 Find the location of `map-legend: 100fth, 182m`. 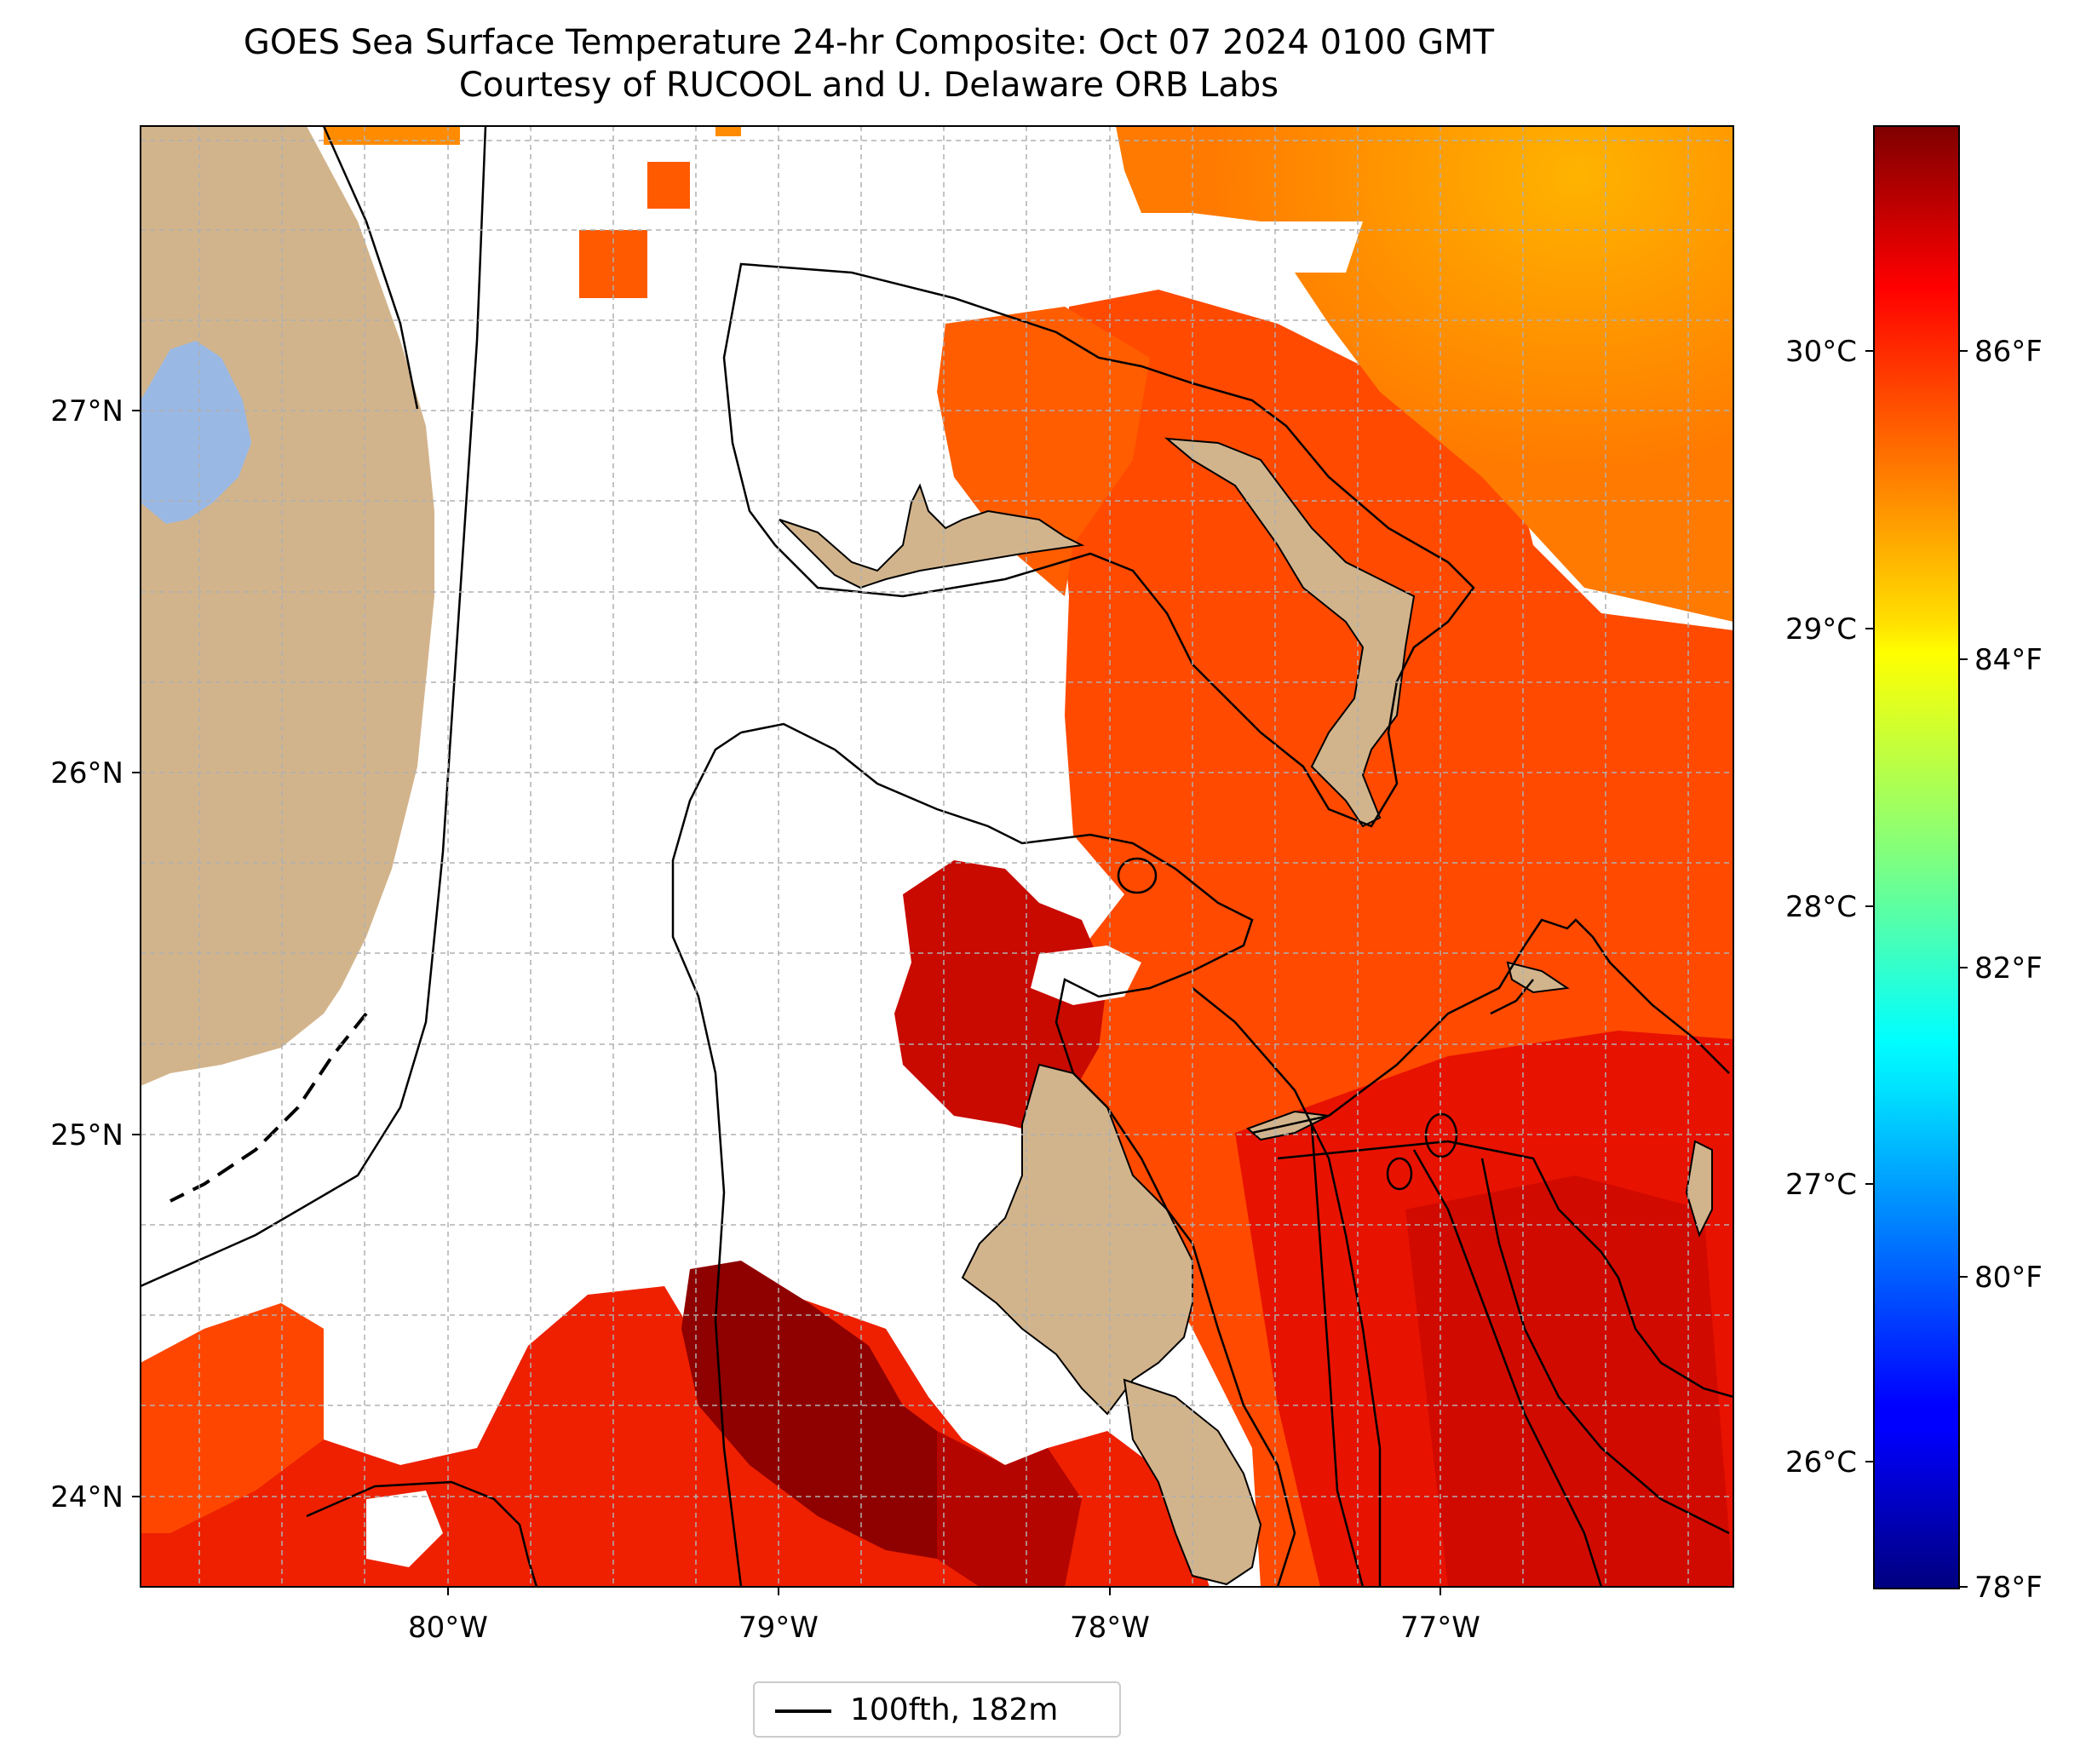

map-legend: 100fth, 182m is located at coordinates (937, 1709).